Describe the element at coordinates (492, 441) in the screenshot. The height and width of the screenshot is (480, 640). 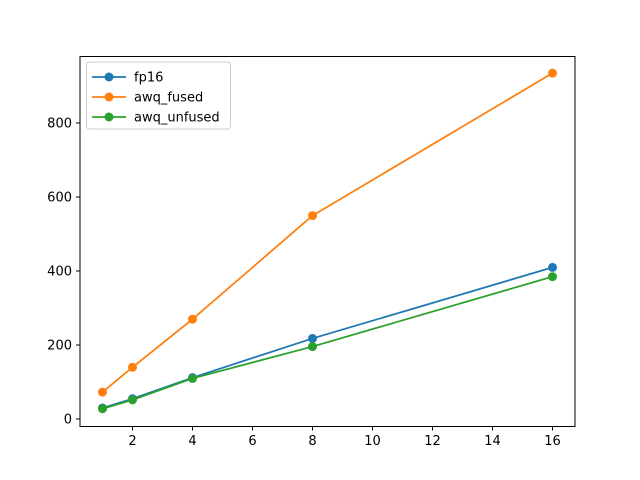
I see `x-tick-label: 14` at that location.